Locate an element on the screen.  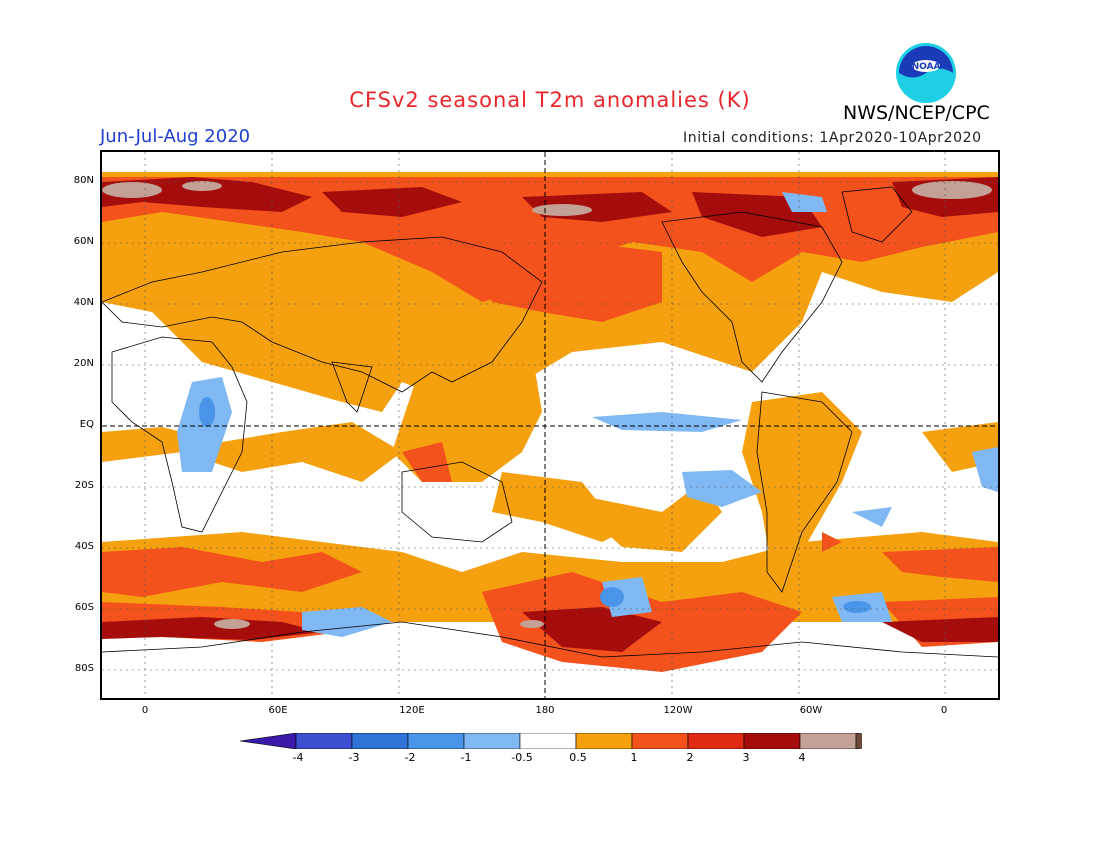
lat-label-20n: 20N is located at coordinates (83, 363).